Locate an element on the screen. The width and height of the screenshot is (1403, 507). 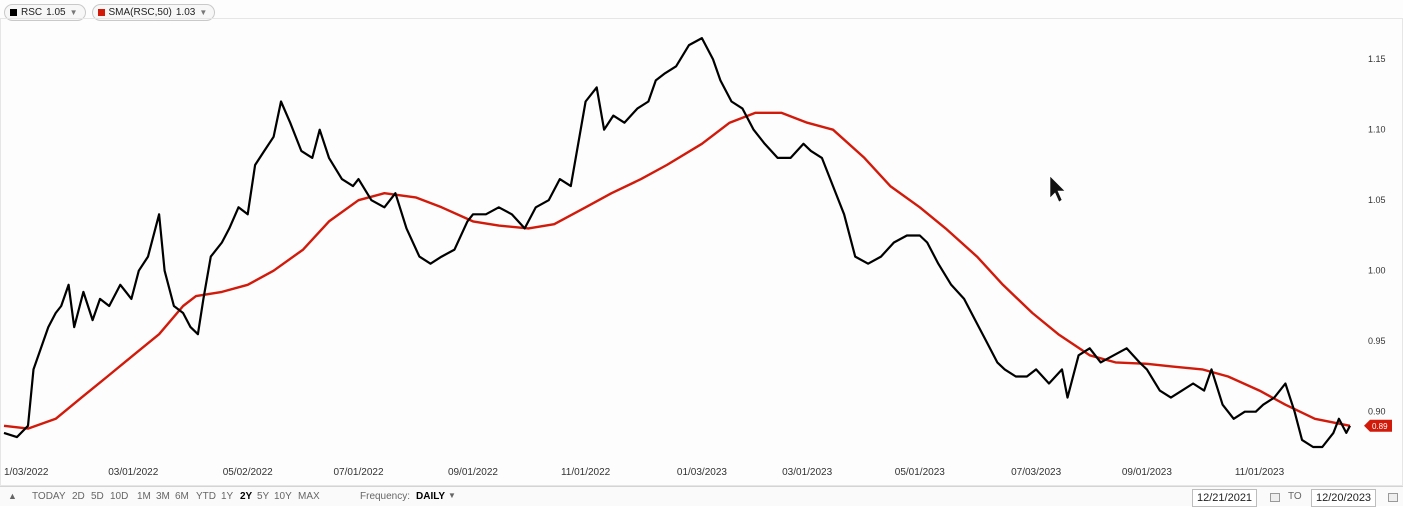
legend-value: 1.05 is located at coordinates (56, 12).